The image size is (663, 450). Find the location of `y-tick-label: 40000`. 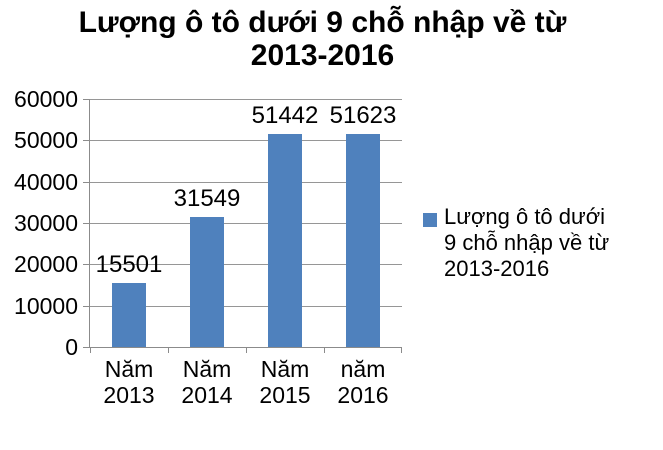

y-tick-label: 40000 is located at coordinates (46, 181).